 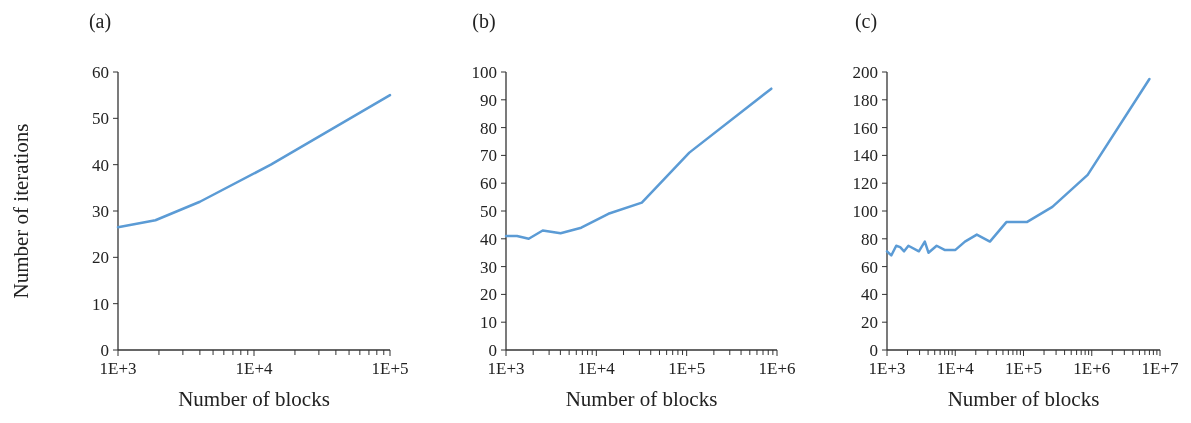 I want to click on x-tick-label: 1E+7, so click(x=1160, y=368).